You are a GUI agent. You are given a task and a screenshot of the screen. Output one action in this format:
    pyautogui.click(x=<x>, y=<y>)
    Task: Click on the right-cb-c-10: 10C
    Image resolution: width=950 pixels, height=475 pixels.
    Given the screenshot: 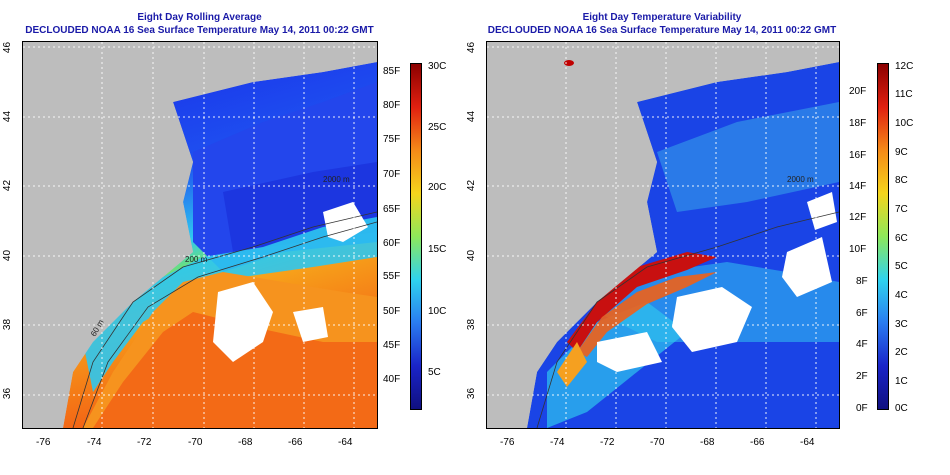 What is the action you would take?
    pyautogui.click(x=904, y=123)
    